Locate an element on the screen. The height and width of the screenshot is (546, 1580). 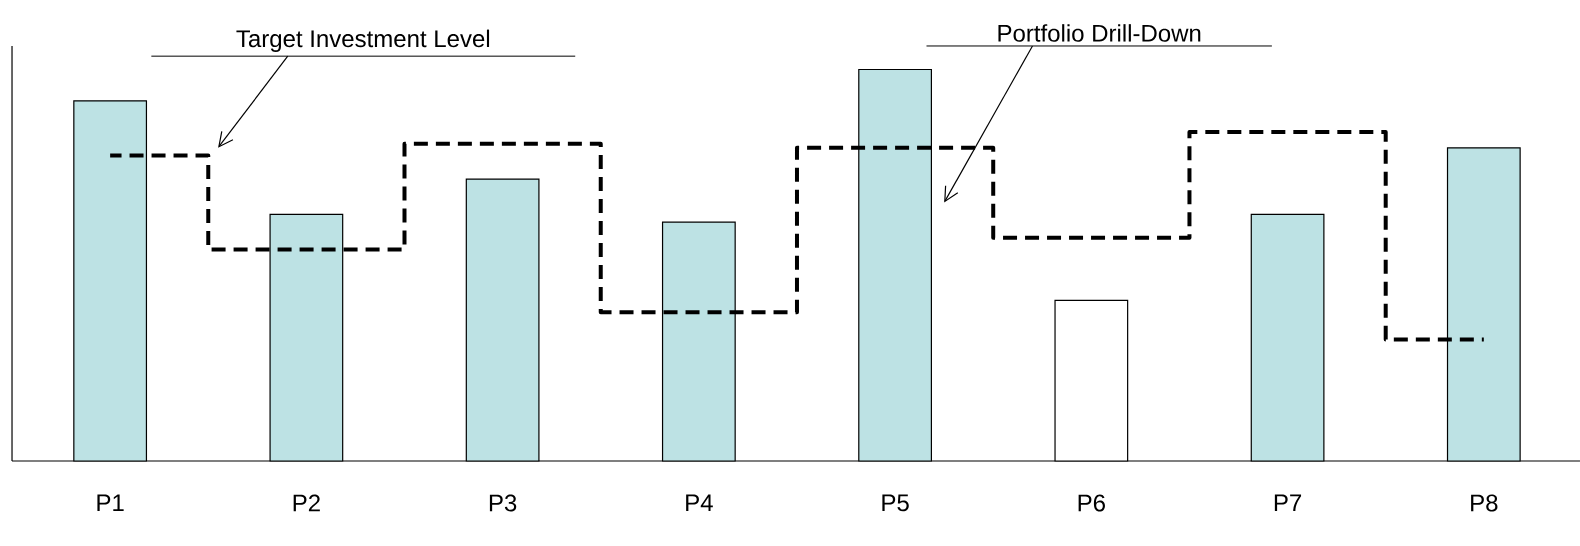
x-tick-label: P5 is located at coordinates (895, 503).